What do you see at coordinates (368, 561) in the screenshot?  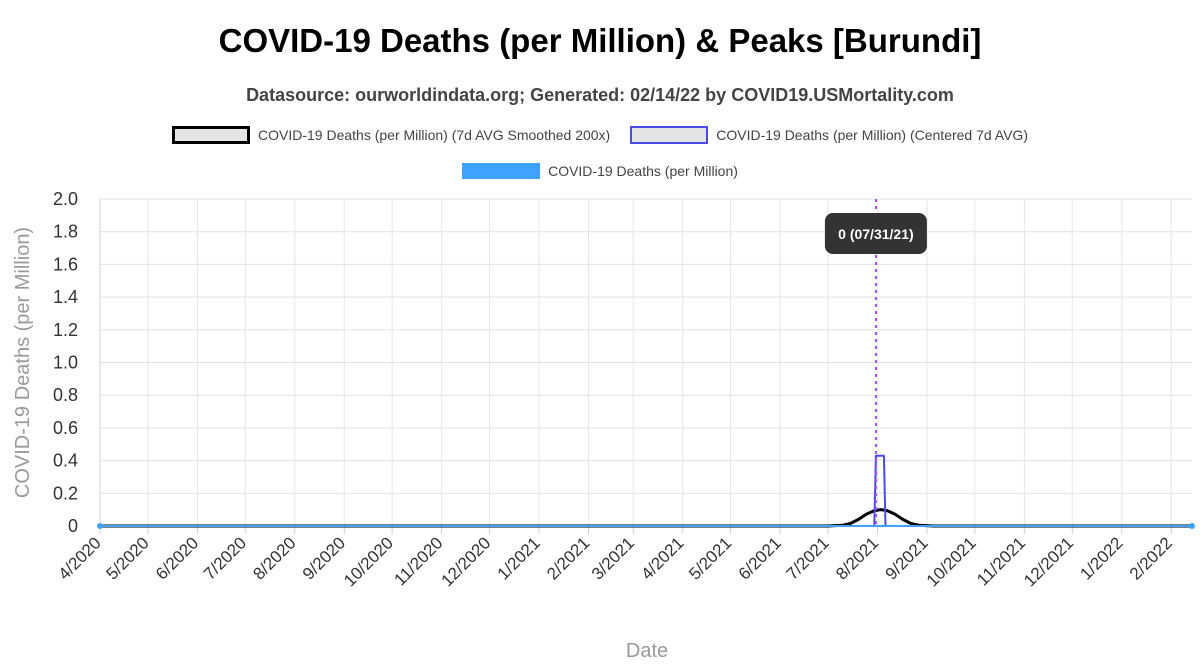 I see `x-tick-label: 10/2020` at bounding box center [368, 561].